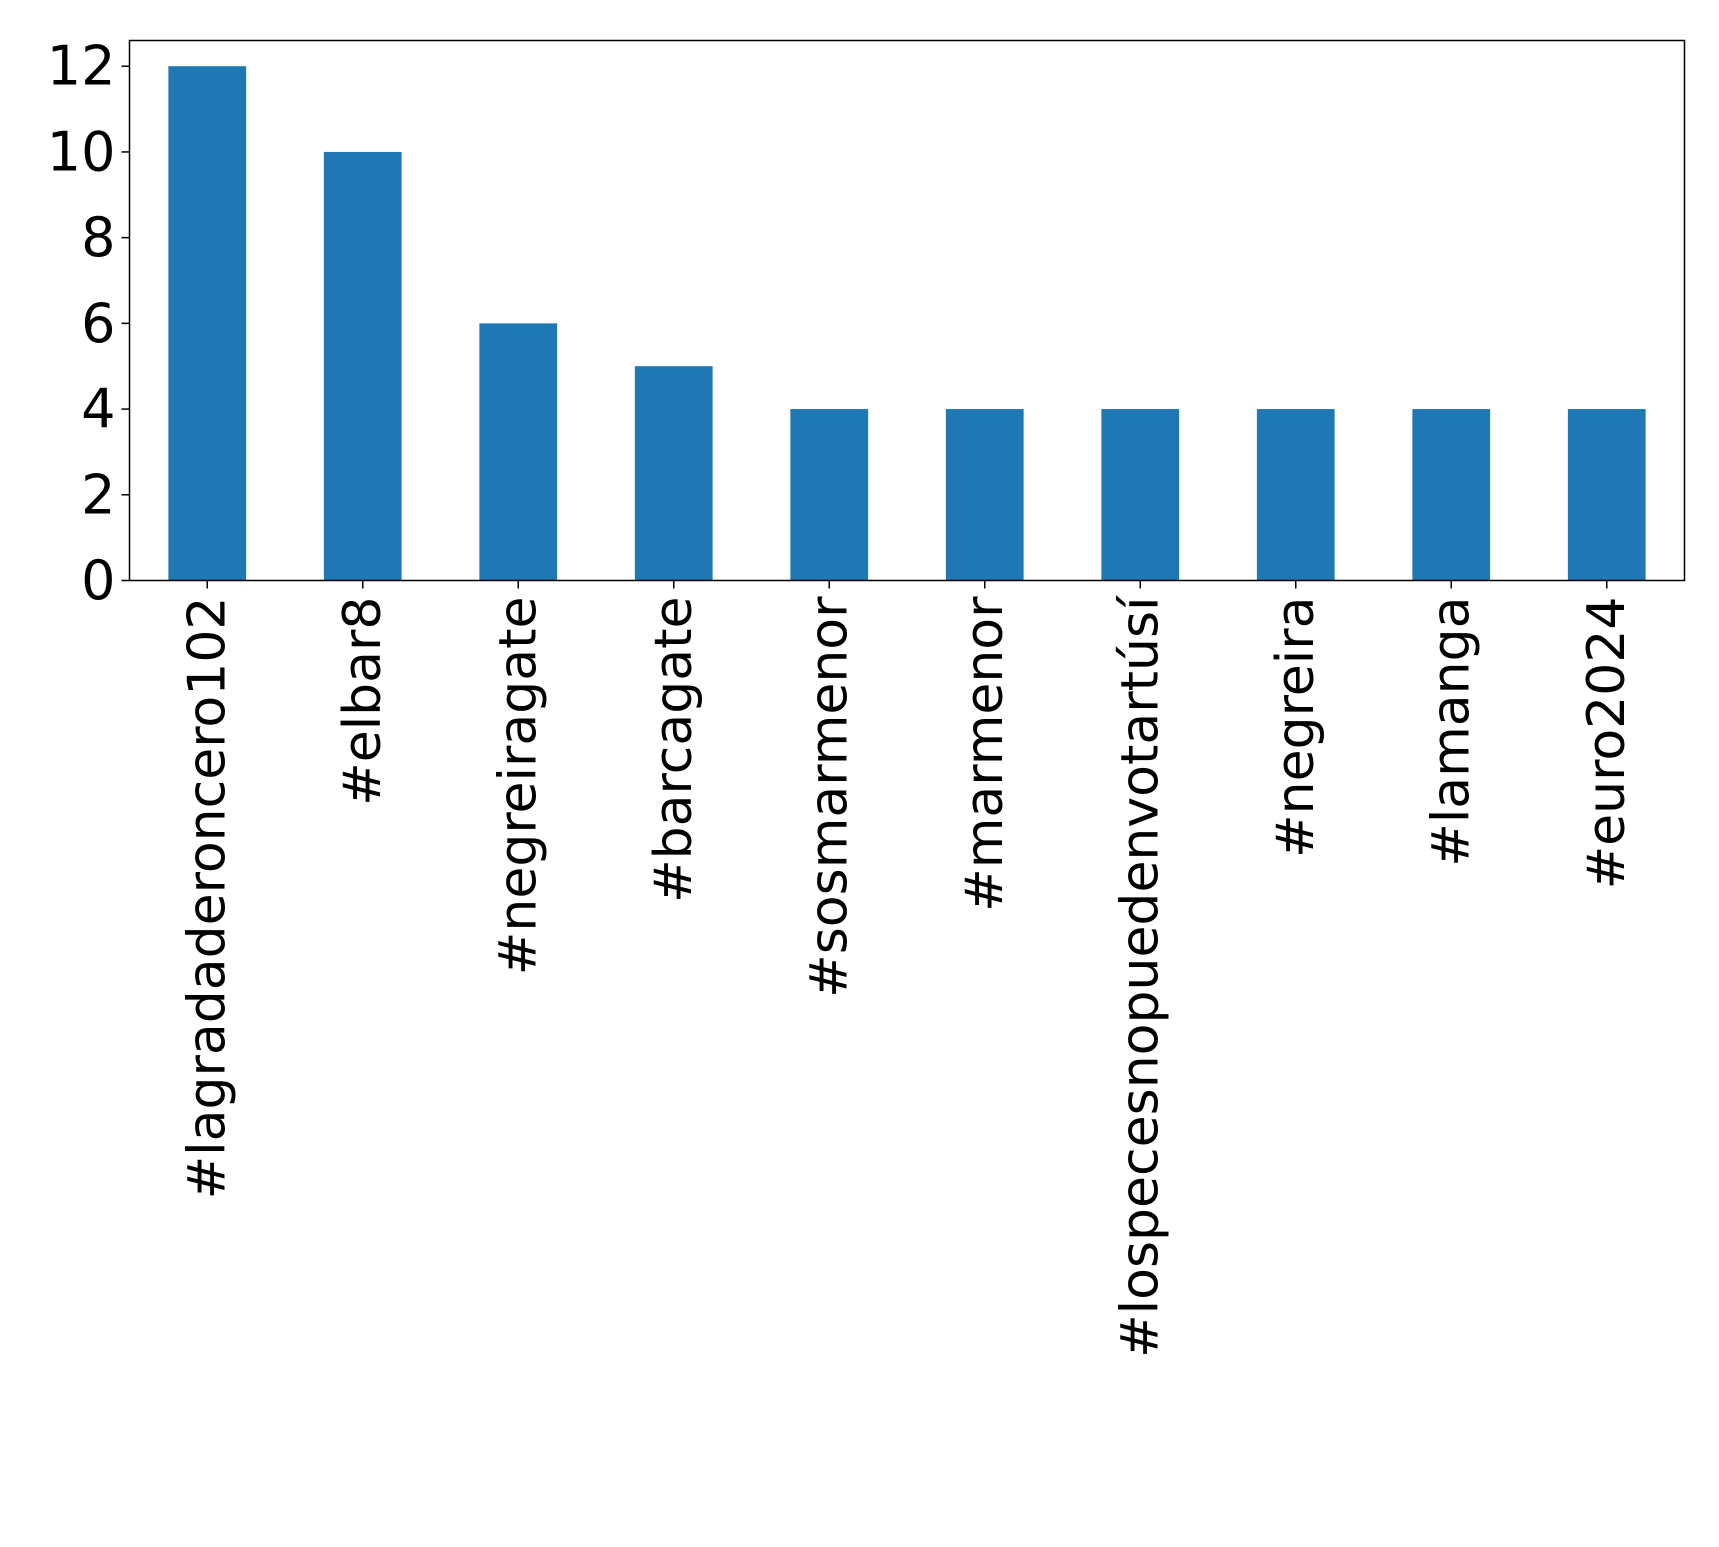 This screenshot has height=1547, width=1719. I want to click on x-tick-label: #barcagate, so click(674, 750).